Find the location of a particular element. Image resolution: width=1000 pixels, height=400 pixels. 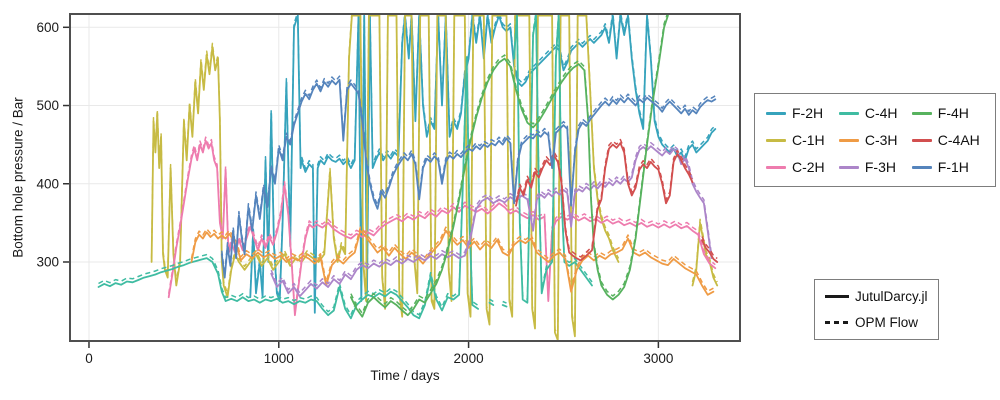

legend-entry-f3h: F-3H is located at coordinates (870, 167).